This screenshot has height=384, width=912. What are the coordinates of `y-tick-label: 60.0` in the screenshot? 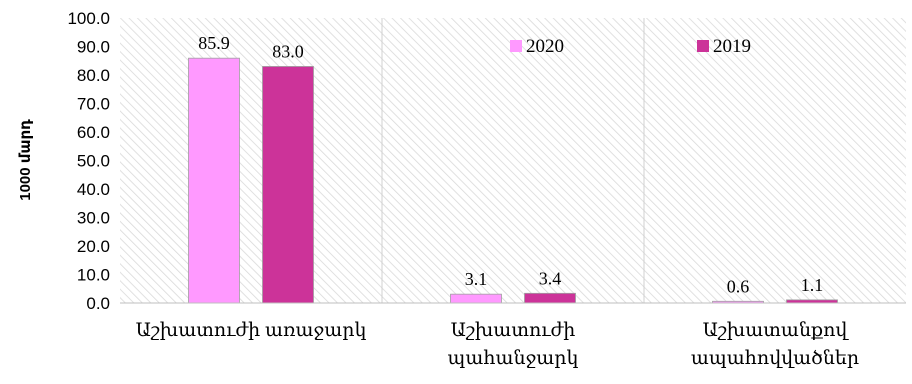 It's located at (93, 132).